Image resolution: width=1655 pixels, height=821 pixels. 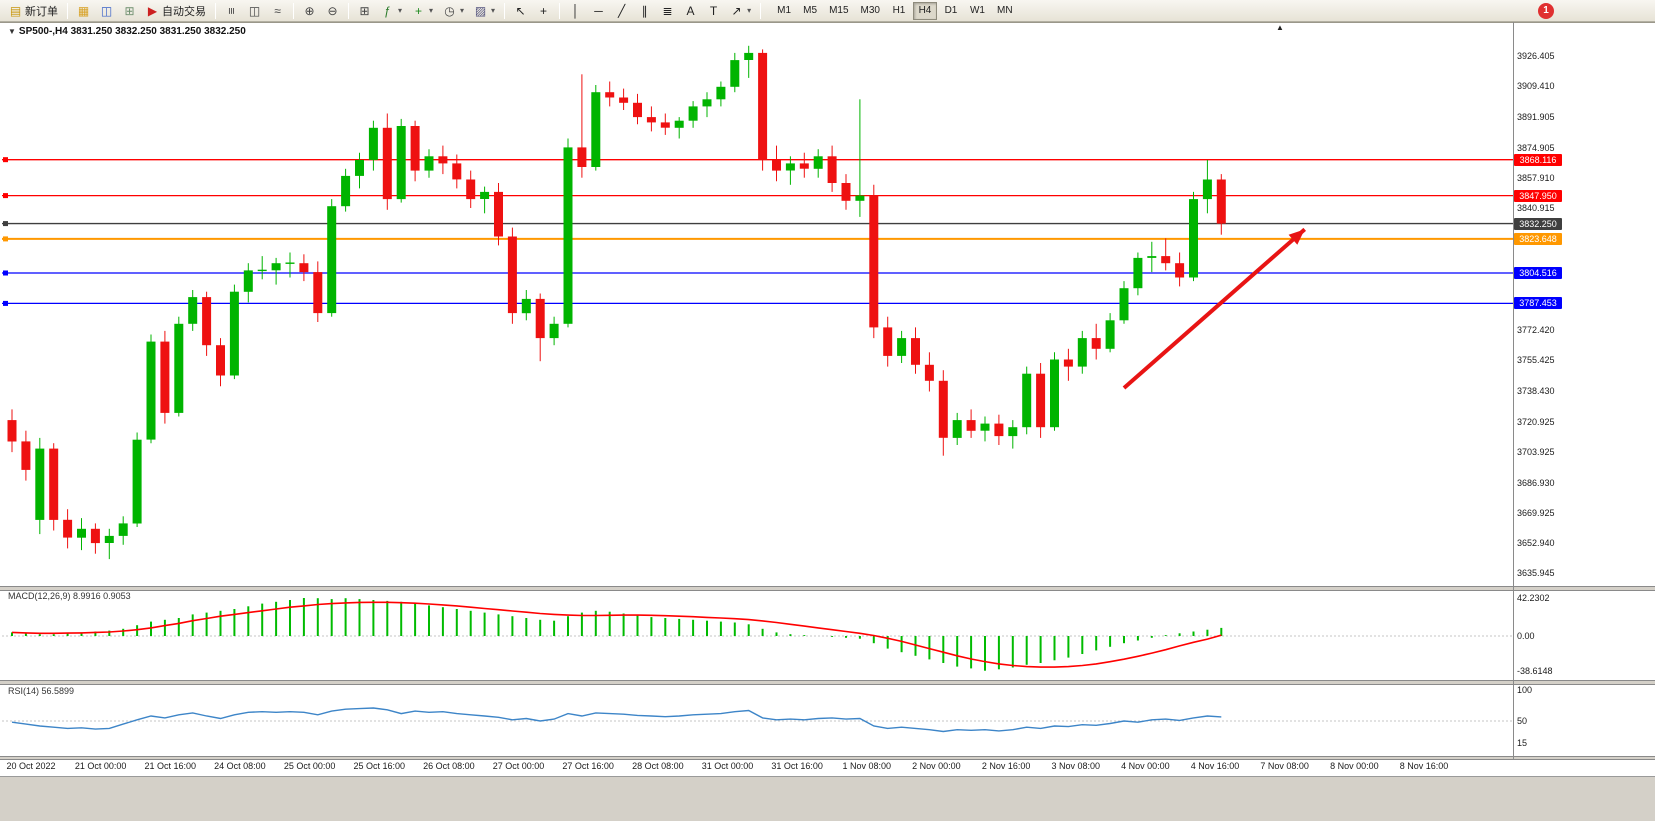 What do you see at coordinates (1280, 27) in the screenshot?
I see `shift-marker-icon: ▲` at bounding box center [1280, 27].